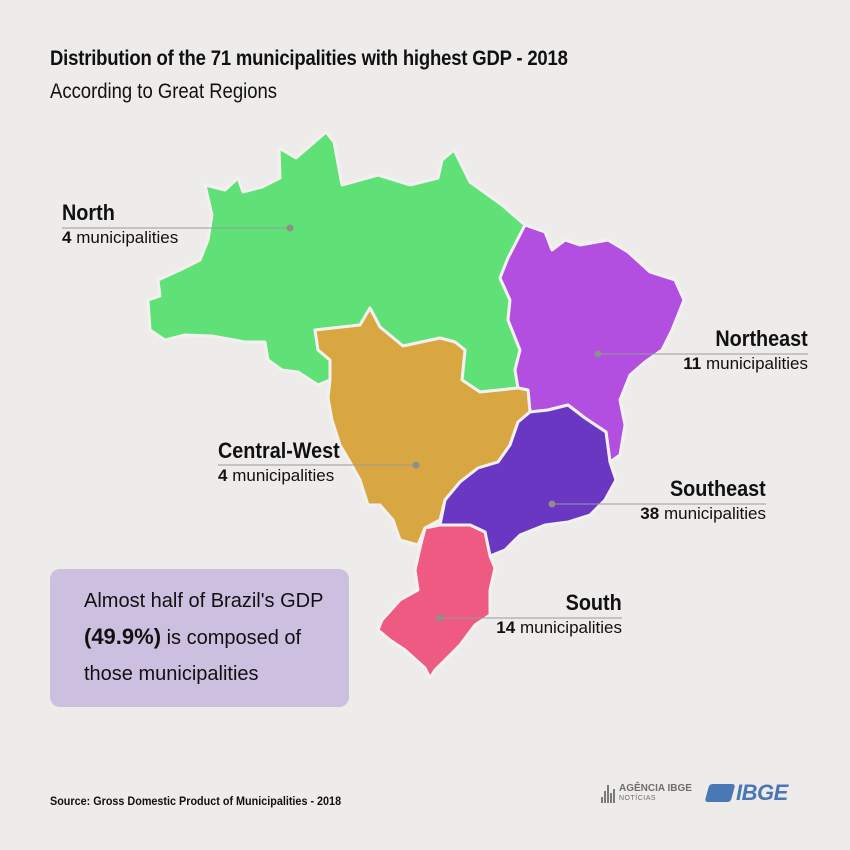 This screenshot has width=850, height=850. Describe the element at coordinates (761, 338) in the screenshot. I see `region-name: Northeast` at that location.